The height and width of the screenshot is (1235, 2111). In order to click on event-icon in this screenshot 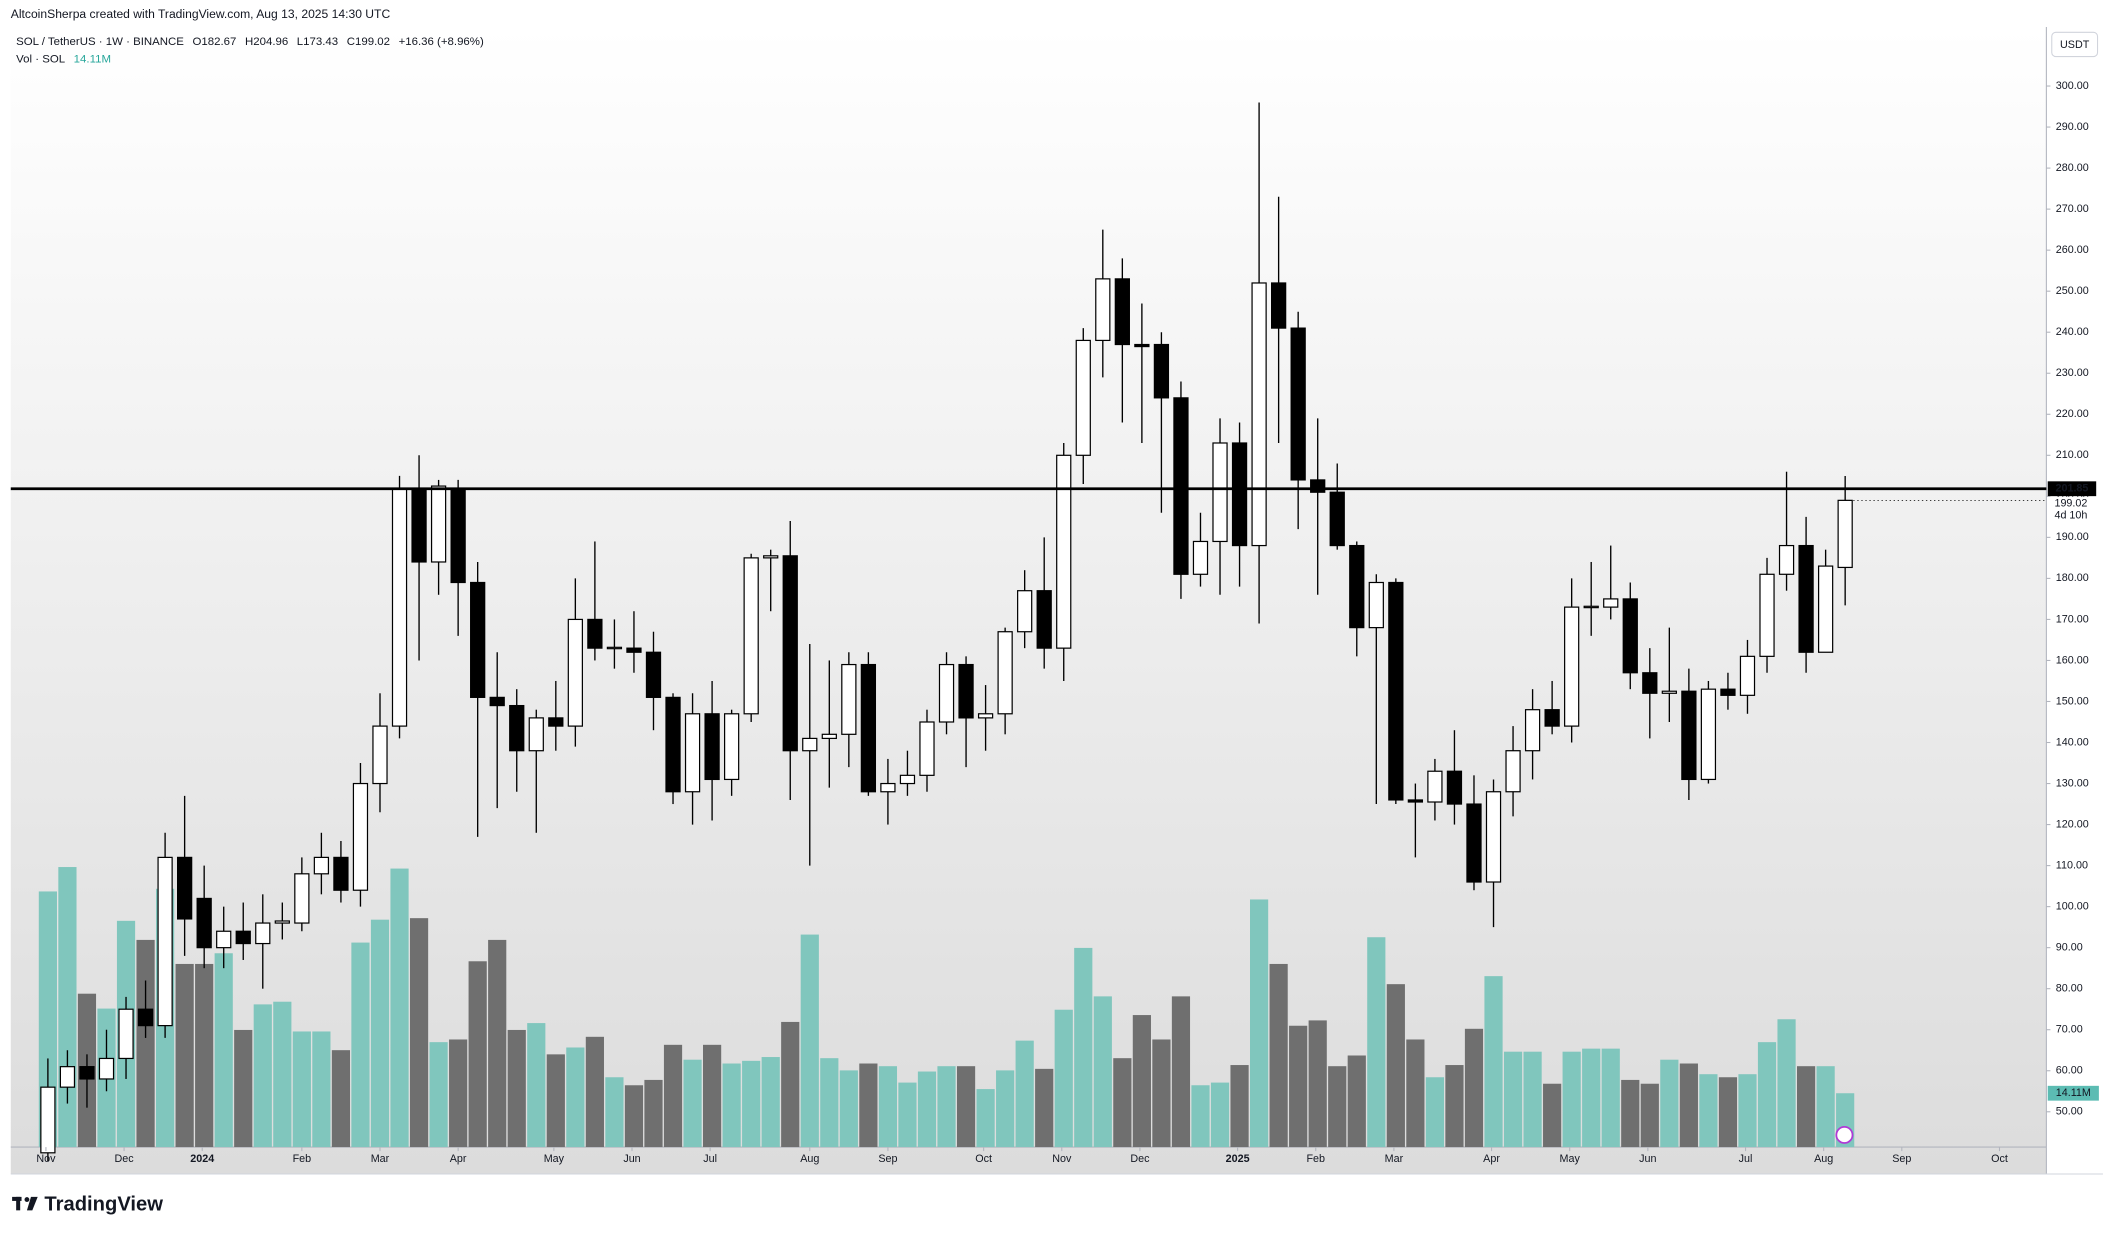, I will do `click(1844, 1134)`.